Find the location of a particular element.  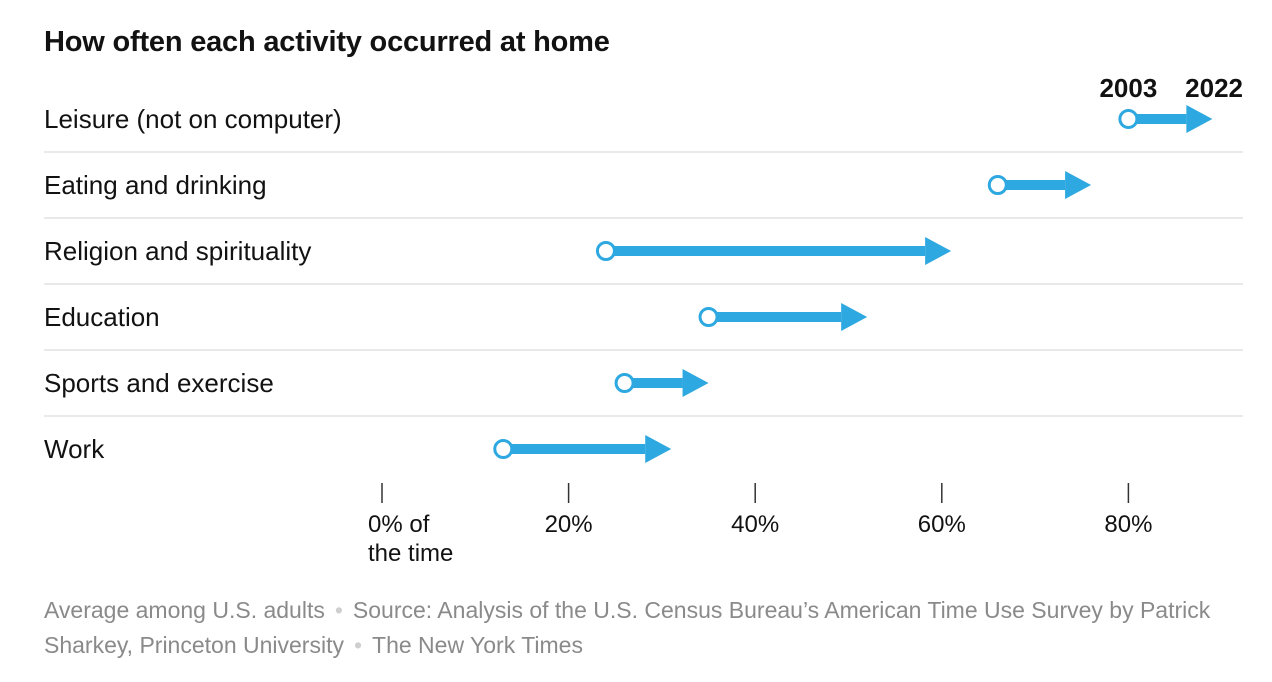

category-label: Eating and drinking is located at coordinates (155, 185).